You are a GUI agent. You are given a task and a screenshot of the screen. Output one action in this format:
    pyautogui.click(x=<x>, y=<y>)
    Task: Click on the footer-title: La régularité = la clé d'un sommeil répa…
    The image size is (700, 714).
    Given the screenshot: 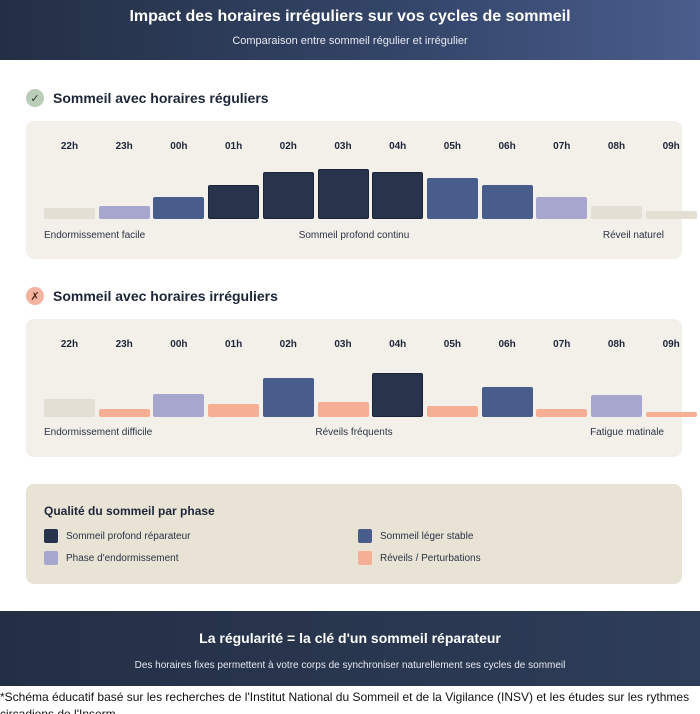 What is the action you would take?
    pyautogui.click(x=350, y=638)
    